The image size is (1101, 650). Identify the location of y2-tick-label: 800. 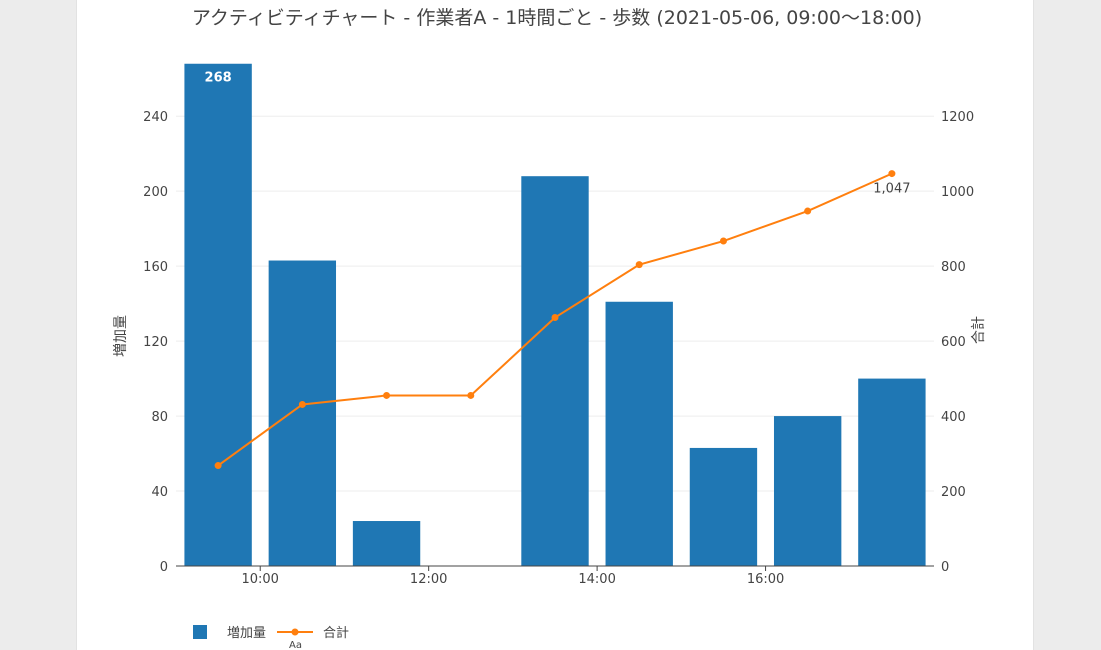
(953, 267).